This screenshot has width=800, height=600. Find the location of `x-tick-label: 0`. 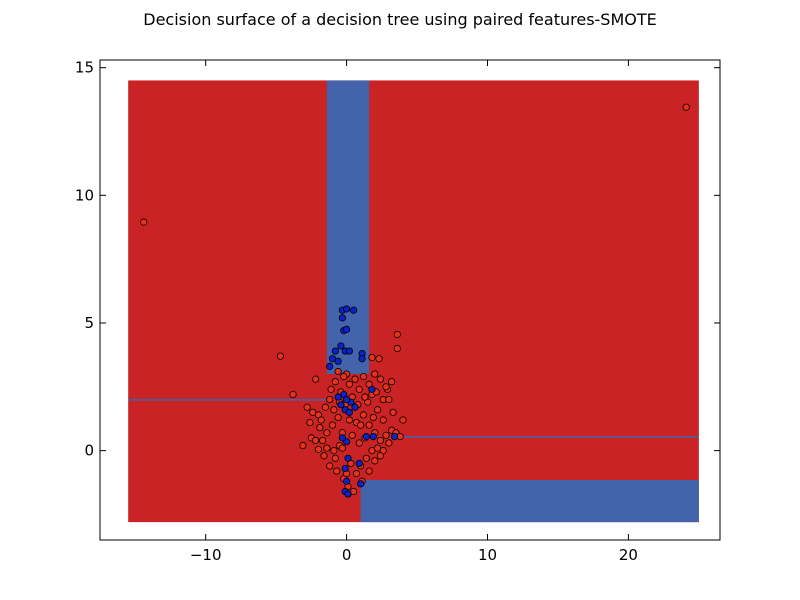

x-tick-label: 0 is located at coordinates (347, 555).